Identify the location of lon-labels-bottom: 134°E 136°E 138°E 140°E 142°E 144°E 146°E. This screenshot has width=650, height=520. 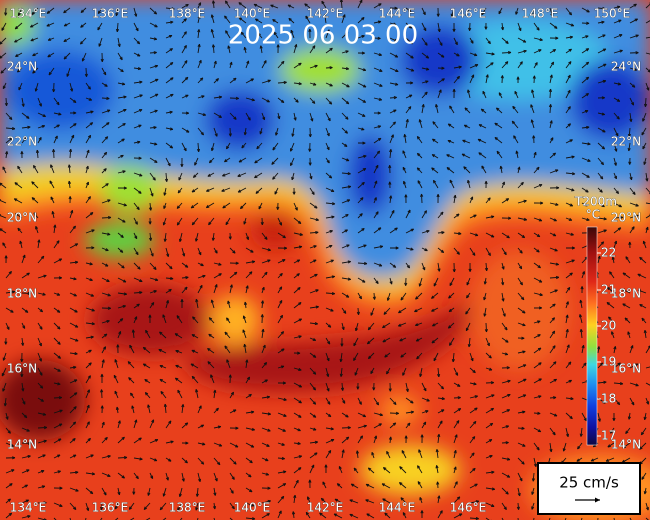
(247, 507).